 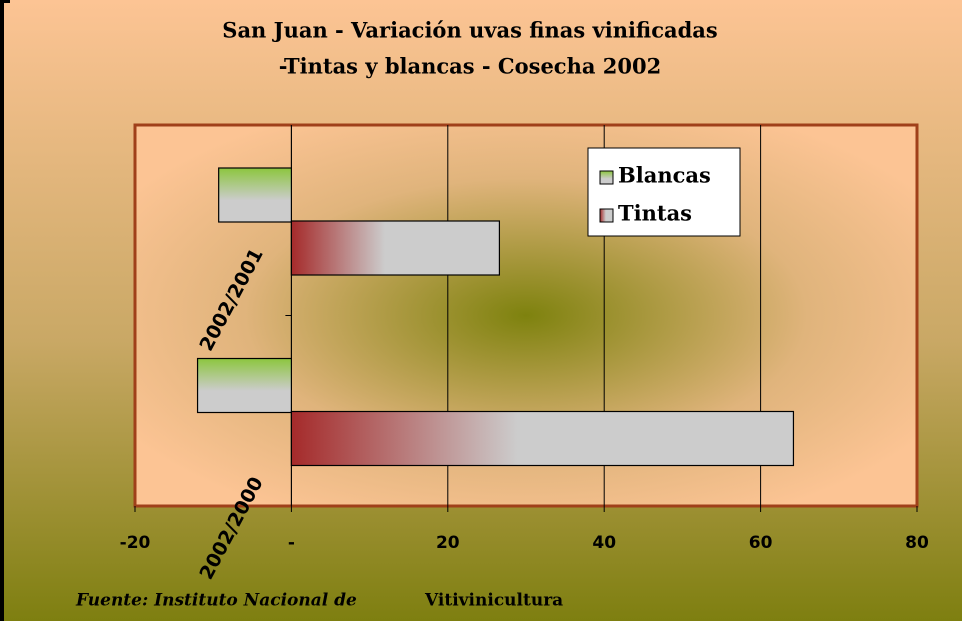 I want to click on x-tick-label: 20, so click(x=448, y=543).